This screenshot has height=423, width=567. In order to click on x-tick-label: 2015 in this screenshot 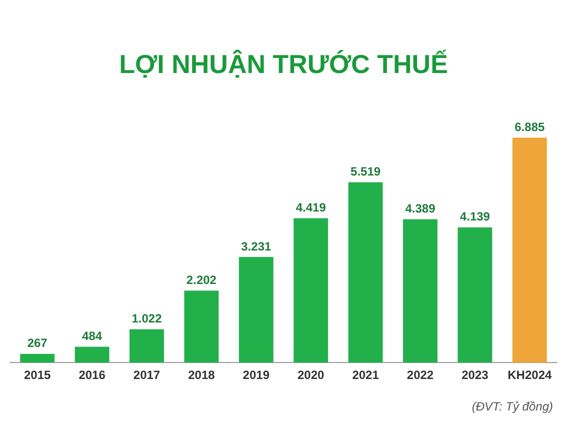, I will do `click(38, 375)`.